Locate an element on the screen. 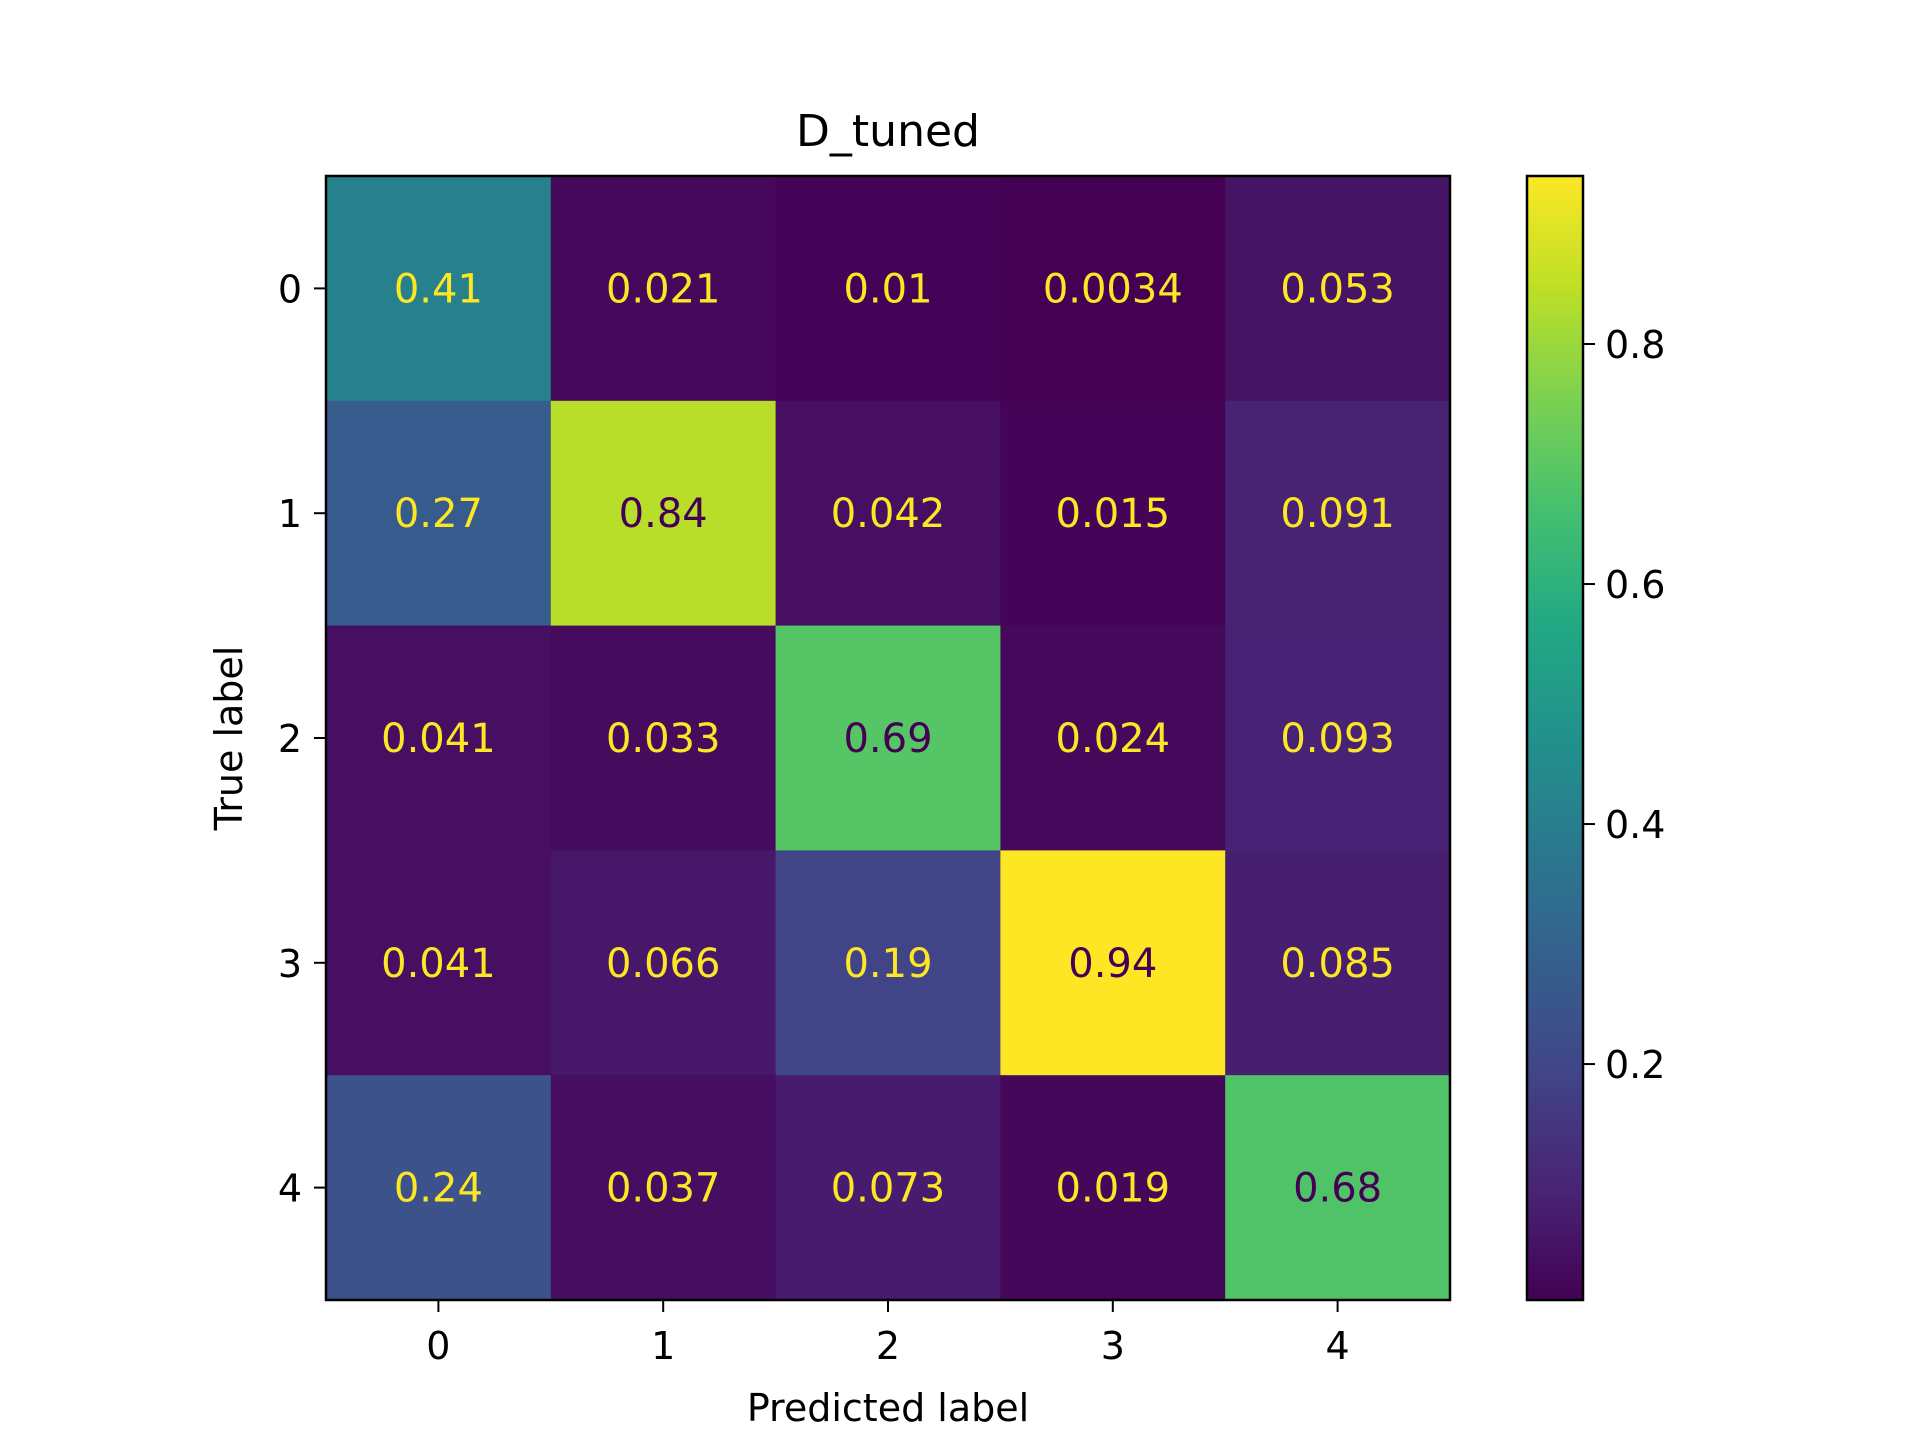  cell-value-label: 0.085 is located at coordinates (1337, 964).